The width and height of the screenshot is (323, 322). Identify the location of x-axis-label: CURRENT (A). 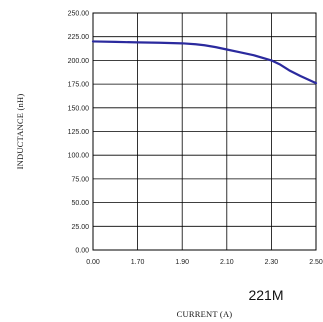
(205, 314).